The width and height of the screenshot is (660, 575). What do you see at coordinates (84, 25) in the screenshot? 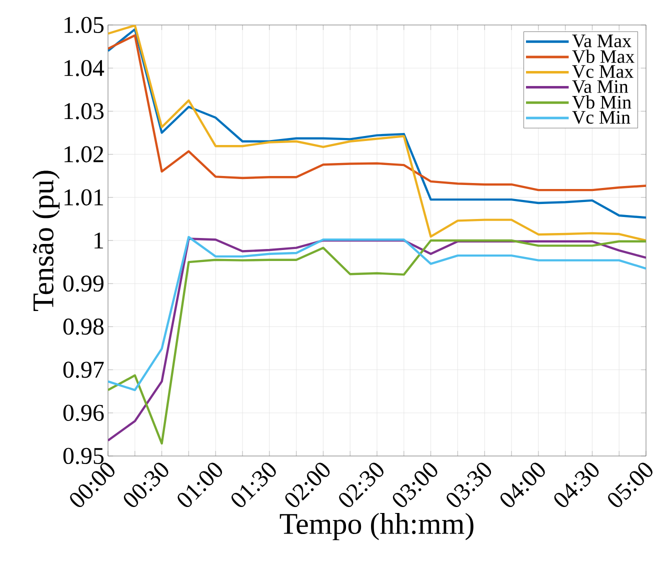
I see `y-tick-label: 1.05` at bounding box center [84, 25].